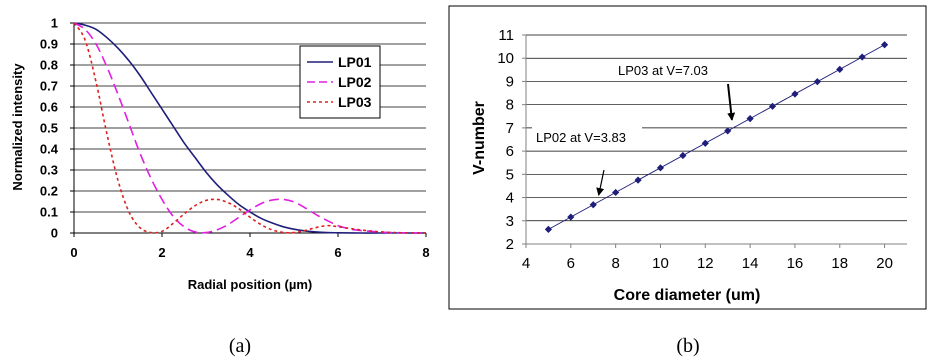  What do you see at coordinates (425, 252) in the screenshot?
I see `chart-a-x-tick-label: 8` at bounding box center [425, 252].